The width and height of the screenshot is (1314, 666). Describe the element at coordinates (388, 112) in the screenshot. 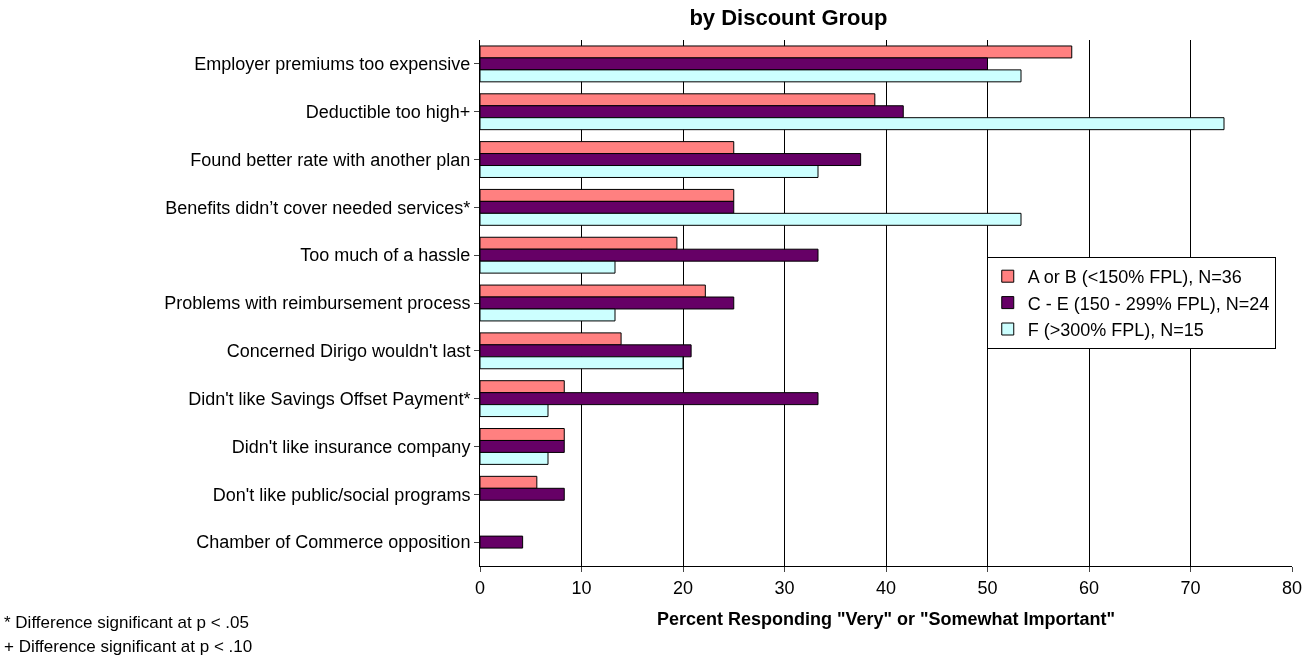

I see `y-tick-label: Deductible too high+` at that location.